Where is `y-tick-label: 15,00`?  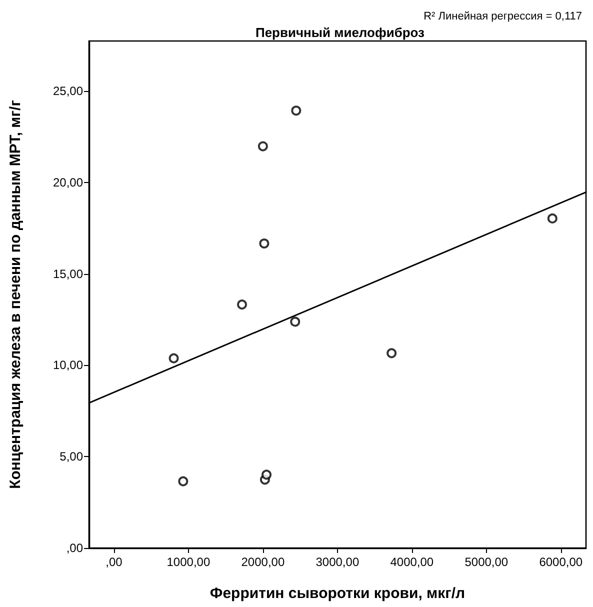 y-tick-label: 15,00 is located at coordinates (68, 273).